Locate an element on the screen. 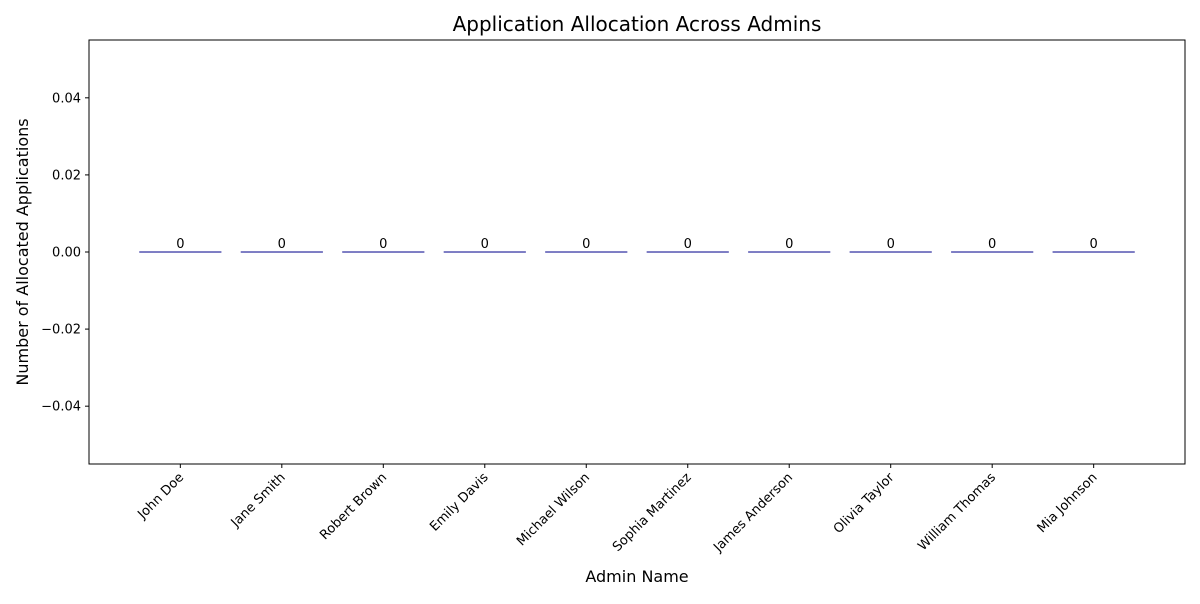 Image resolution: width=1200 pixels, height=604 pixels. x-tick-label: Emily Davis is located at coordinates (459, 502).